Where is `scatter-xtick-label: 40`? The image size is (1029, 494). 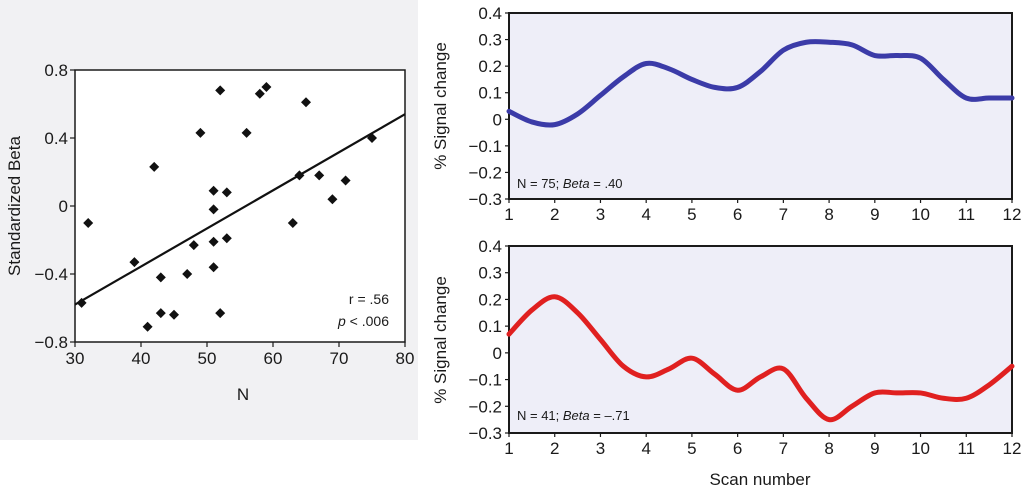 scatter-xtick-label: 40 is located at coordinates (141, 358).